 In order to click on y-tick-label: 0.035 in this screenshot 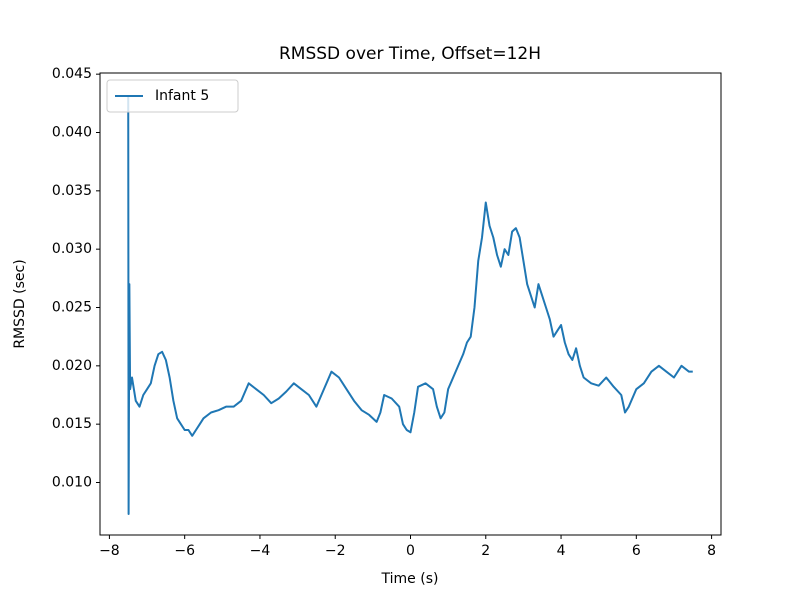, I will do `click(72, 191)`.